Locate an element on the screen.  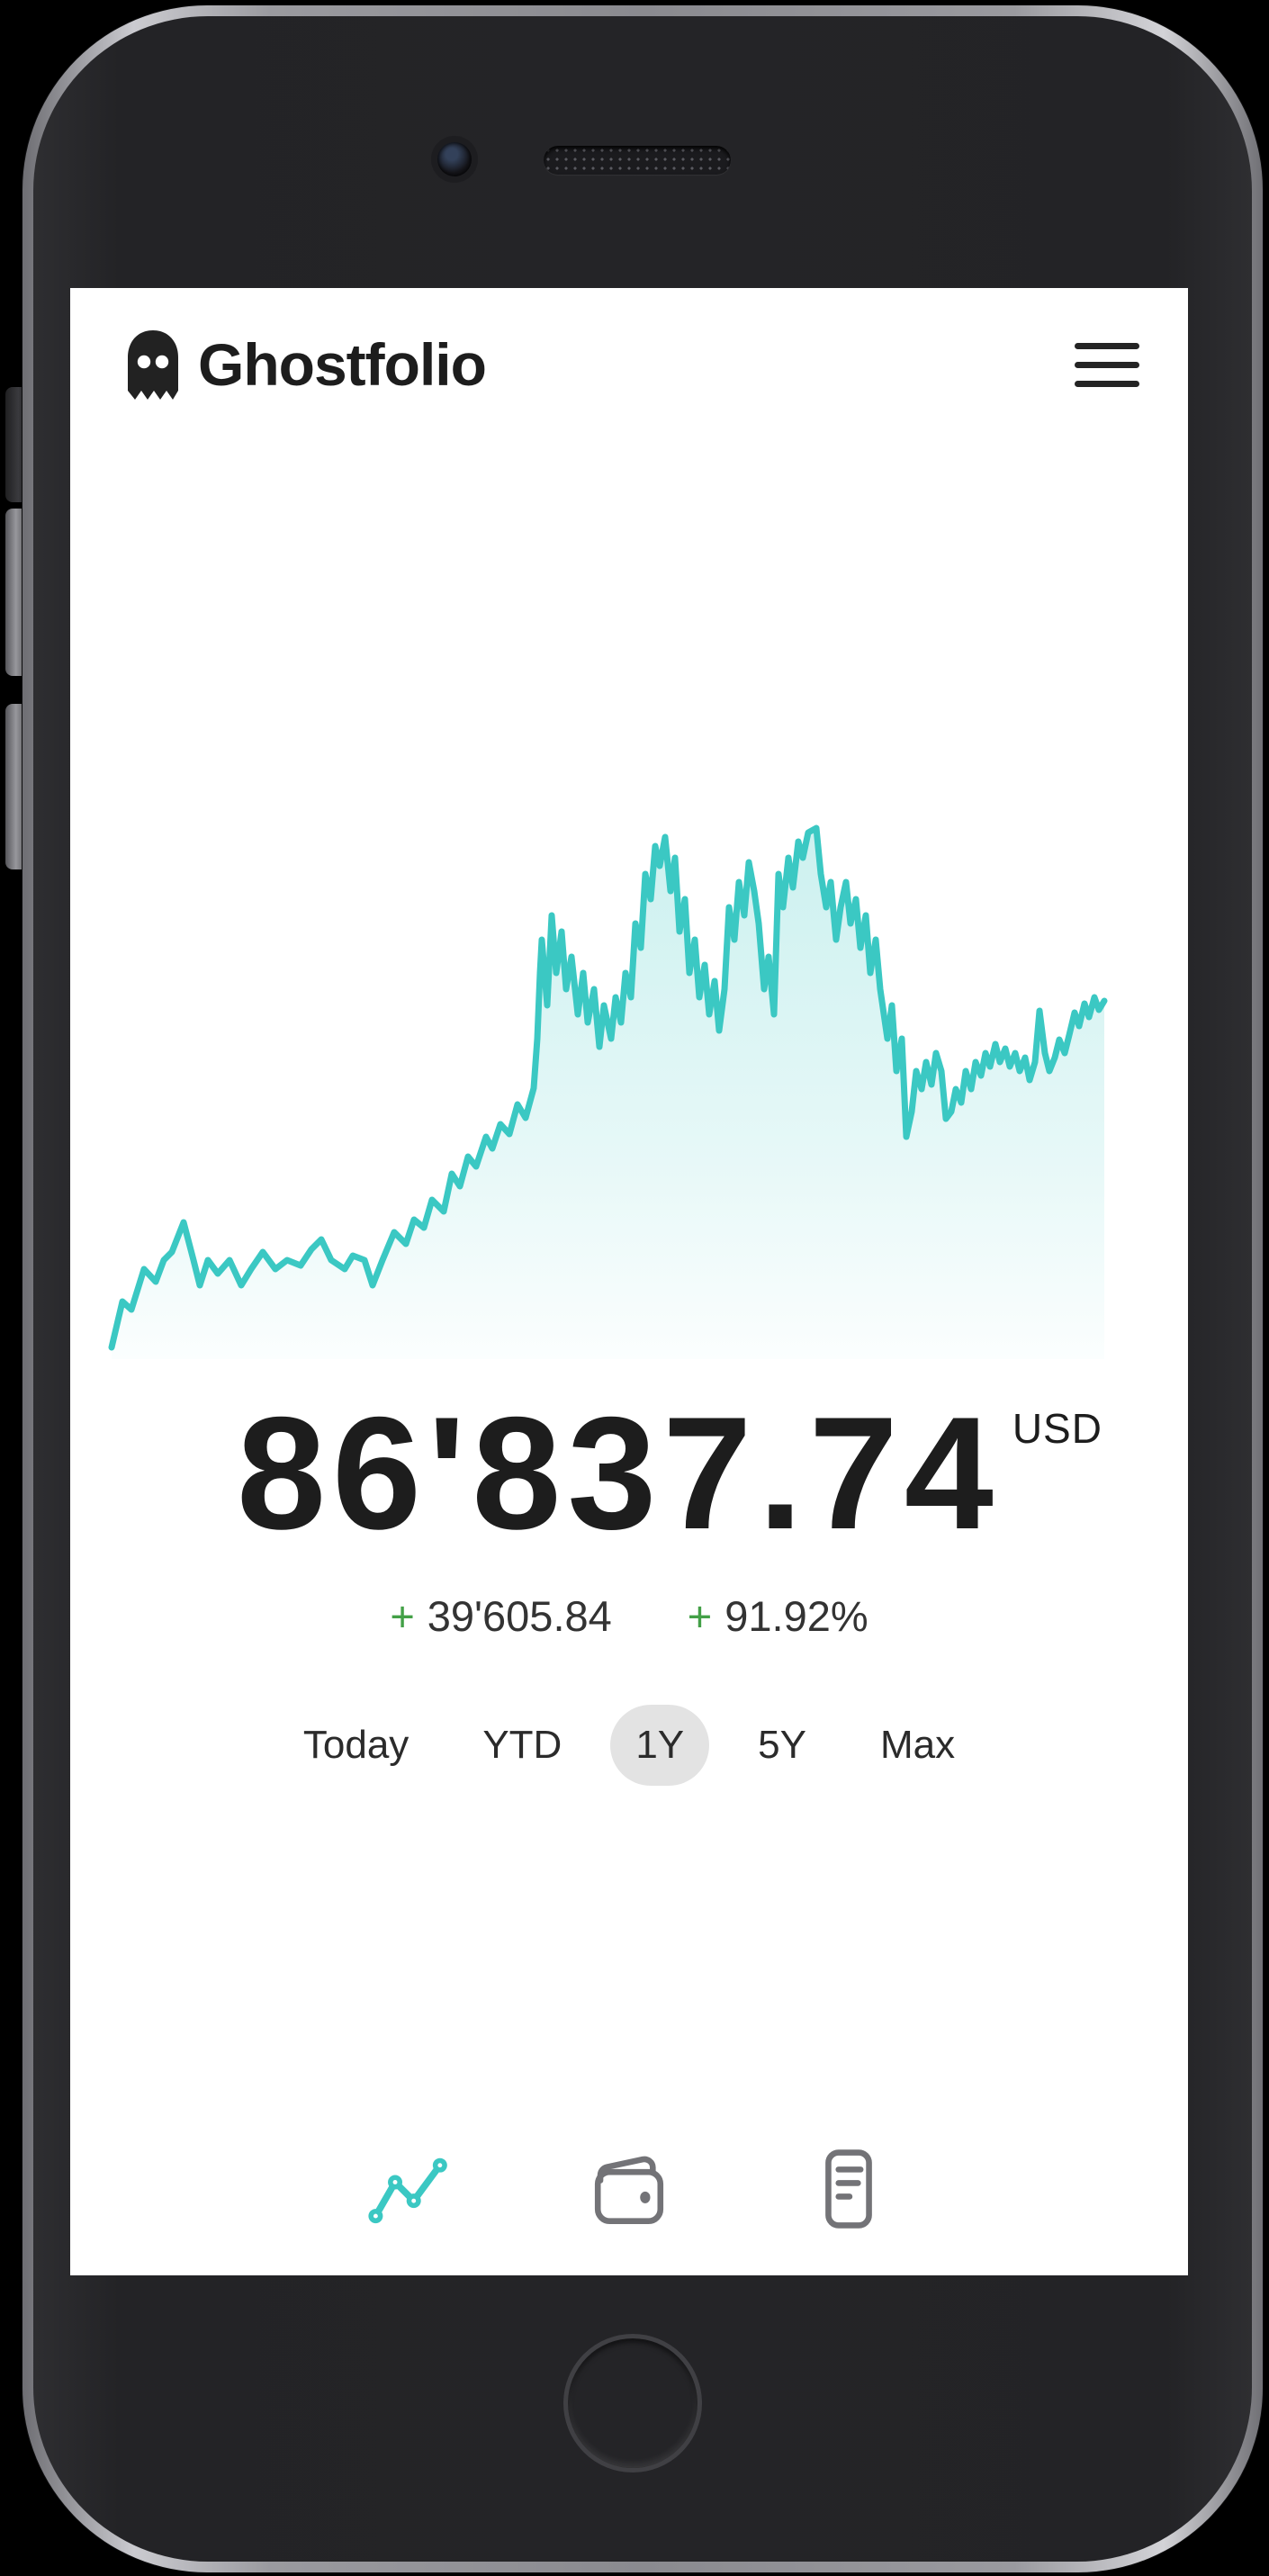
portfolio-value: 86'837.74 USD is located at coordinates (629, 1473).